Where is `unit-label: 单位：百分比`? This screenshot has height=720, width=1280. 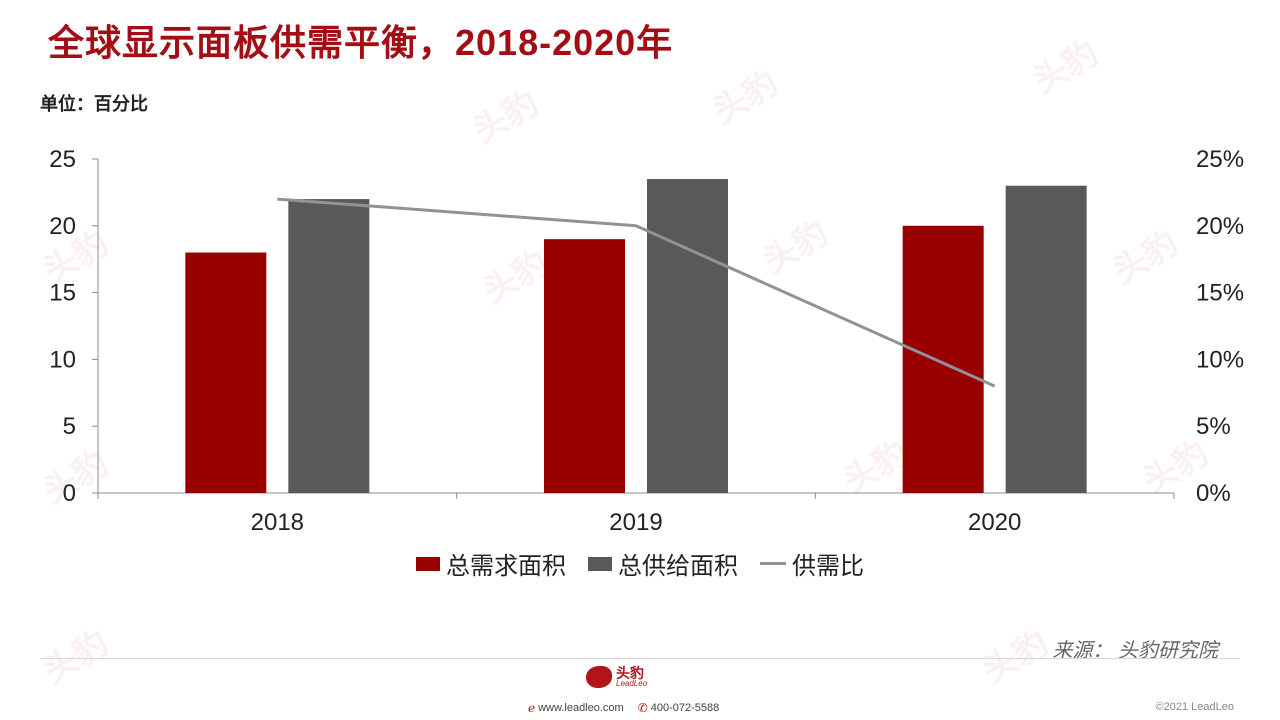 unit-label: 单位：百分比 is located at coordinates (94, 104).